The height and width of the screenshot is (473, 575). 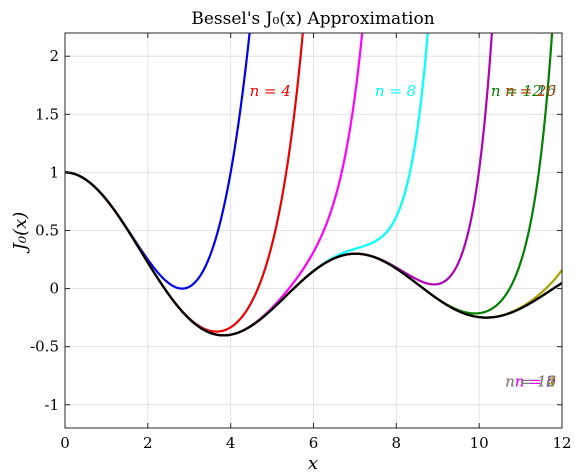 What do you see at coordinates (47, 114) in the screenshot?
I see `y-tick-label: 1.5` at bounding box center [47, 114].